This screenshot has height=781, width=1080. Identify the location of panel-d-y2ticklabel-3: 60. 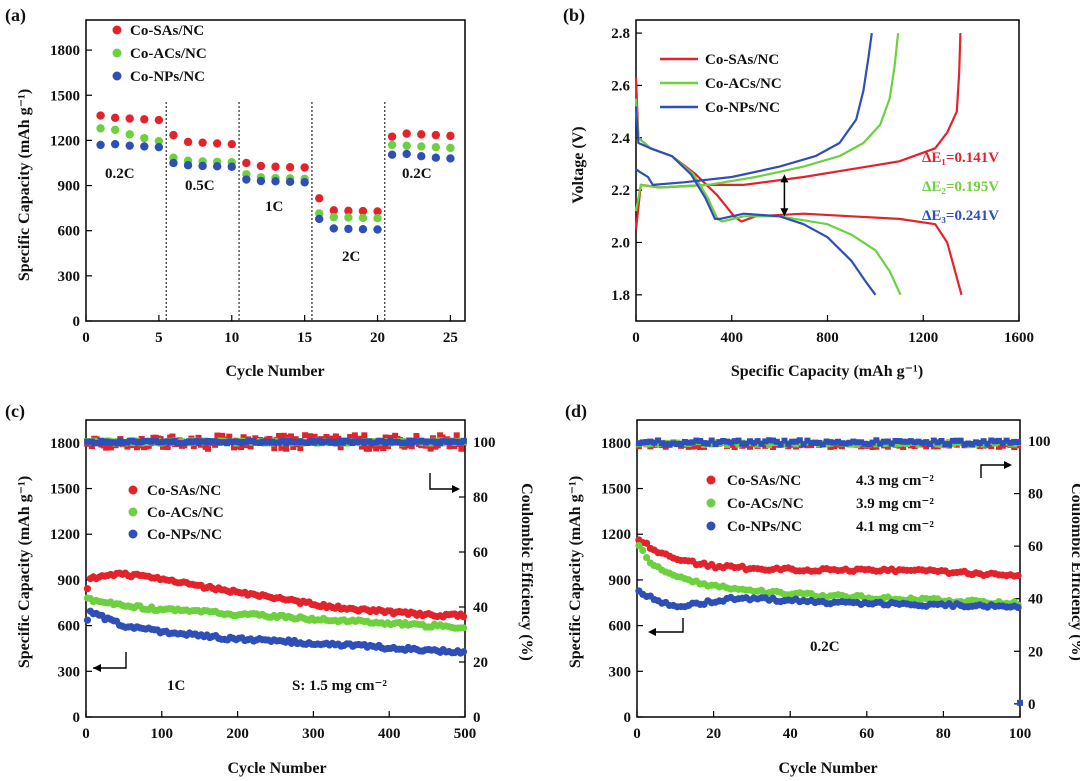
(1035, 547).